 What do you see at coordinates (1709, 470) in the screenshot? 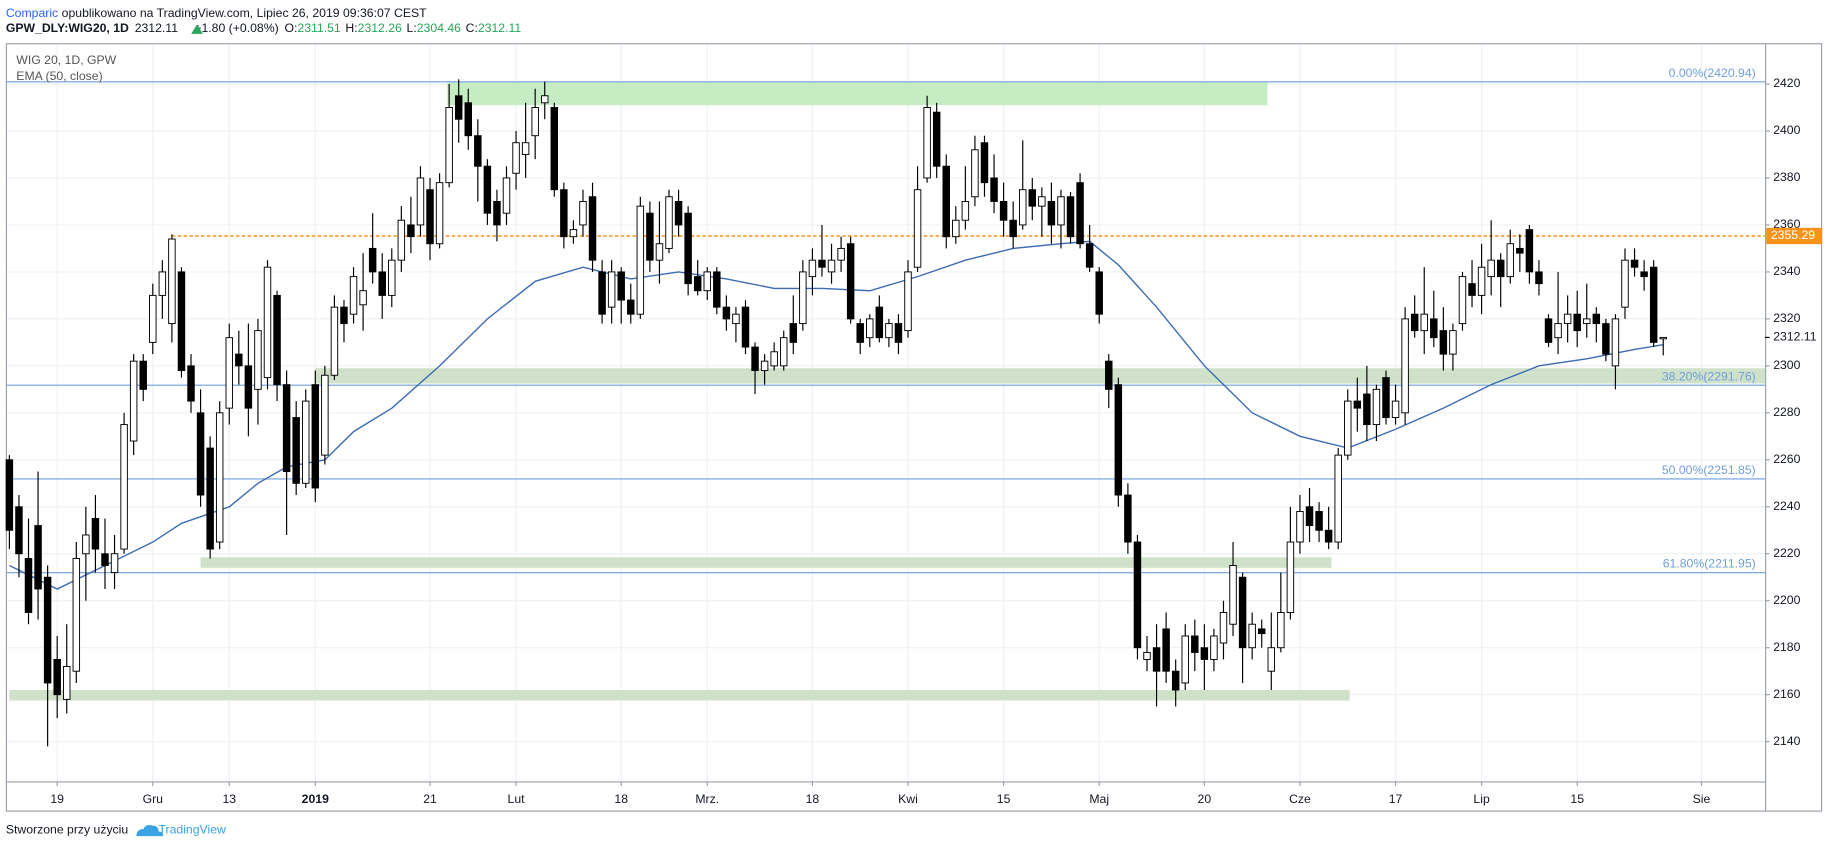
I see `fib-label: 50.00%(2251.85)` at bounding box center [1709, 470].